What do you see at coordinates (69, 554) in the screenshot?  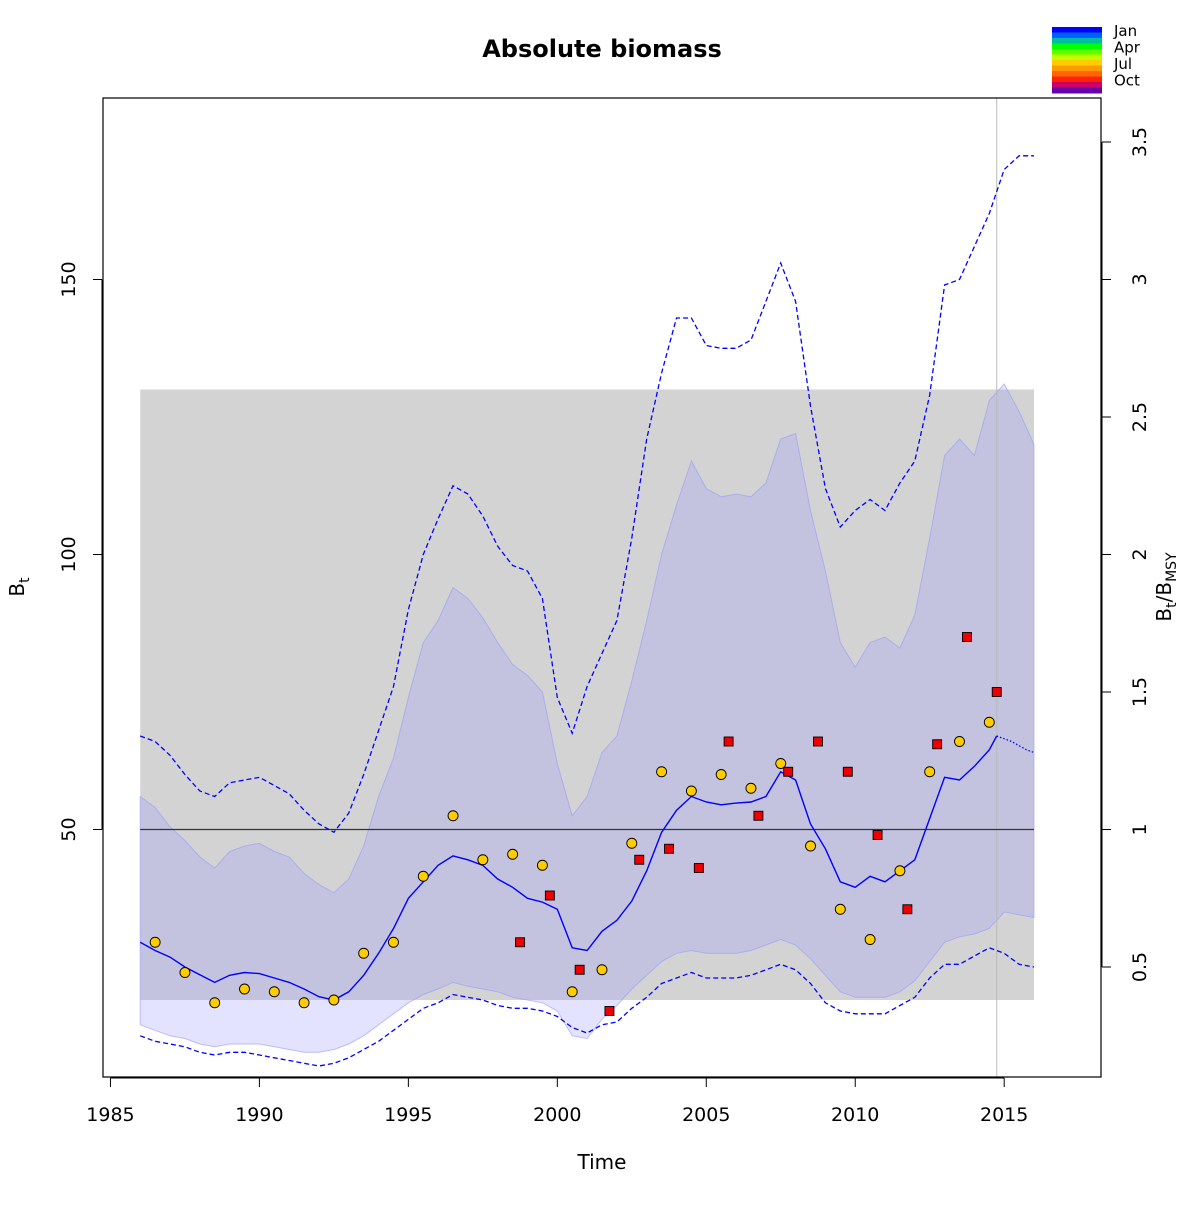 I see `y-tick-label: 100` at bounding box center [69, 554].